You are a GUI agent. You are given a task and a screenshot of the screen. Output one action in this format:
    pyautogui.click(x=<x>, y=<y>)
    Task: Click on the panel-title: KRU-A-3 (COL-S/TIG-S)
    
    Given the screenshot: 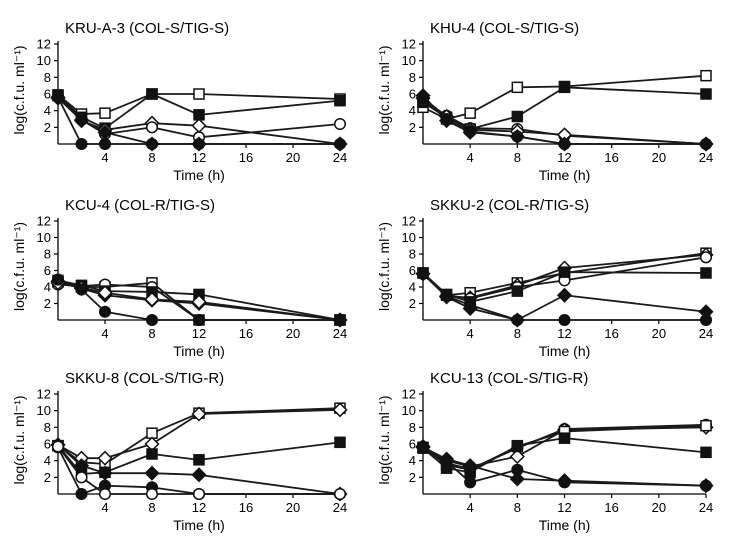 What is the action you would take?
    pyautogui.click(x=147, y=28)
    